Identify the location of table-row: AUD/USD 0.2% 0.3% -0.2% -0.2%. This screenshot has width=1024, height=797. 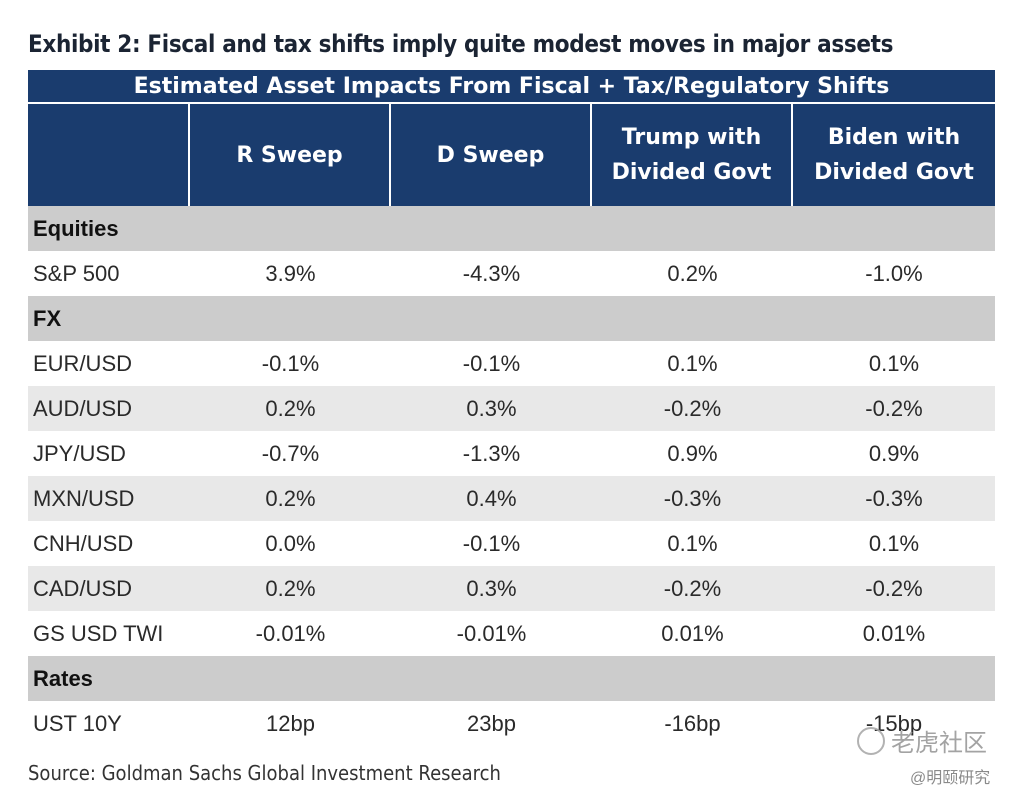
(511, 408).